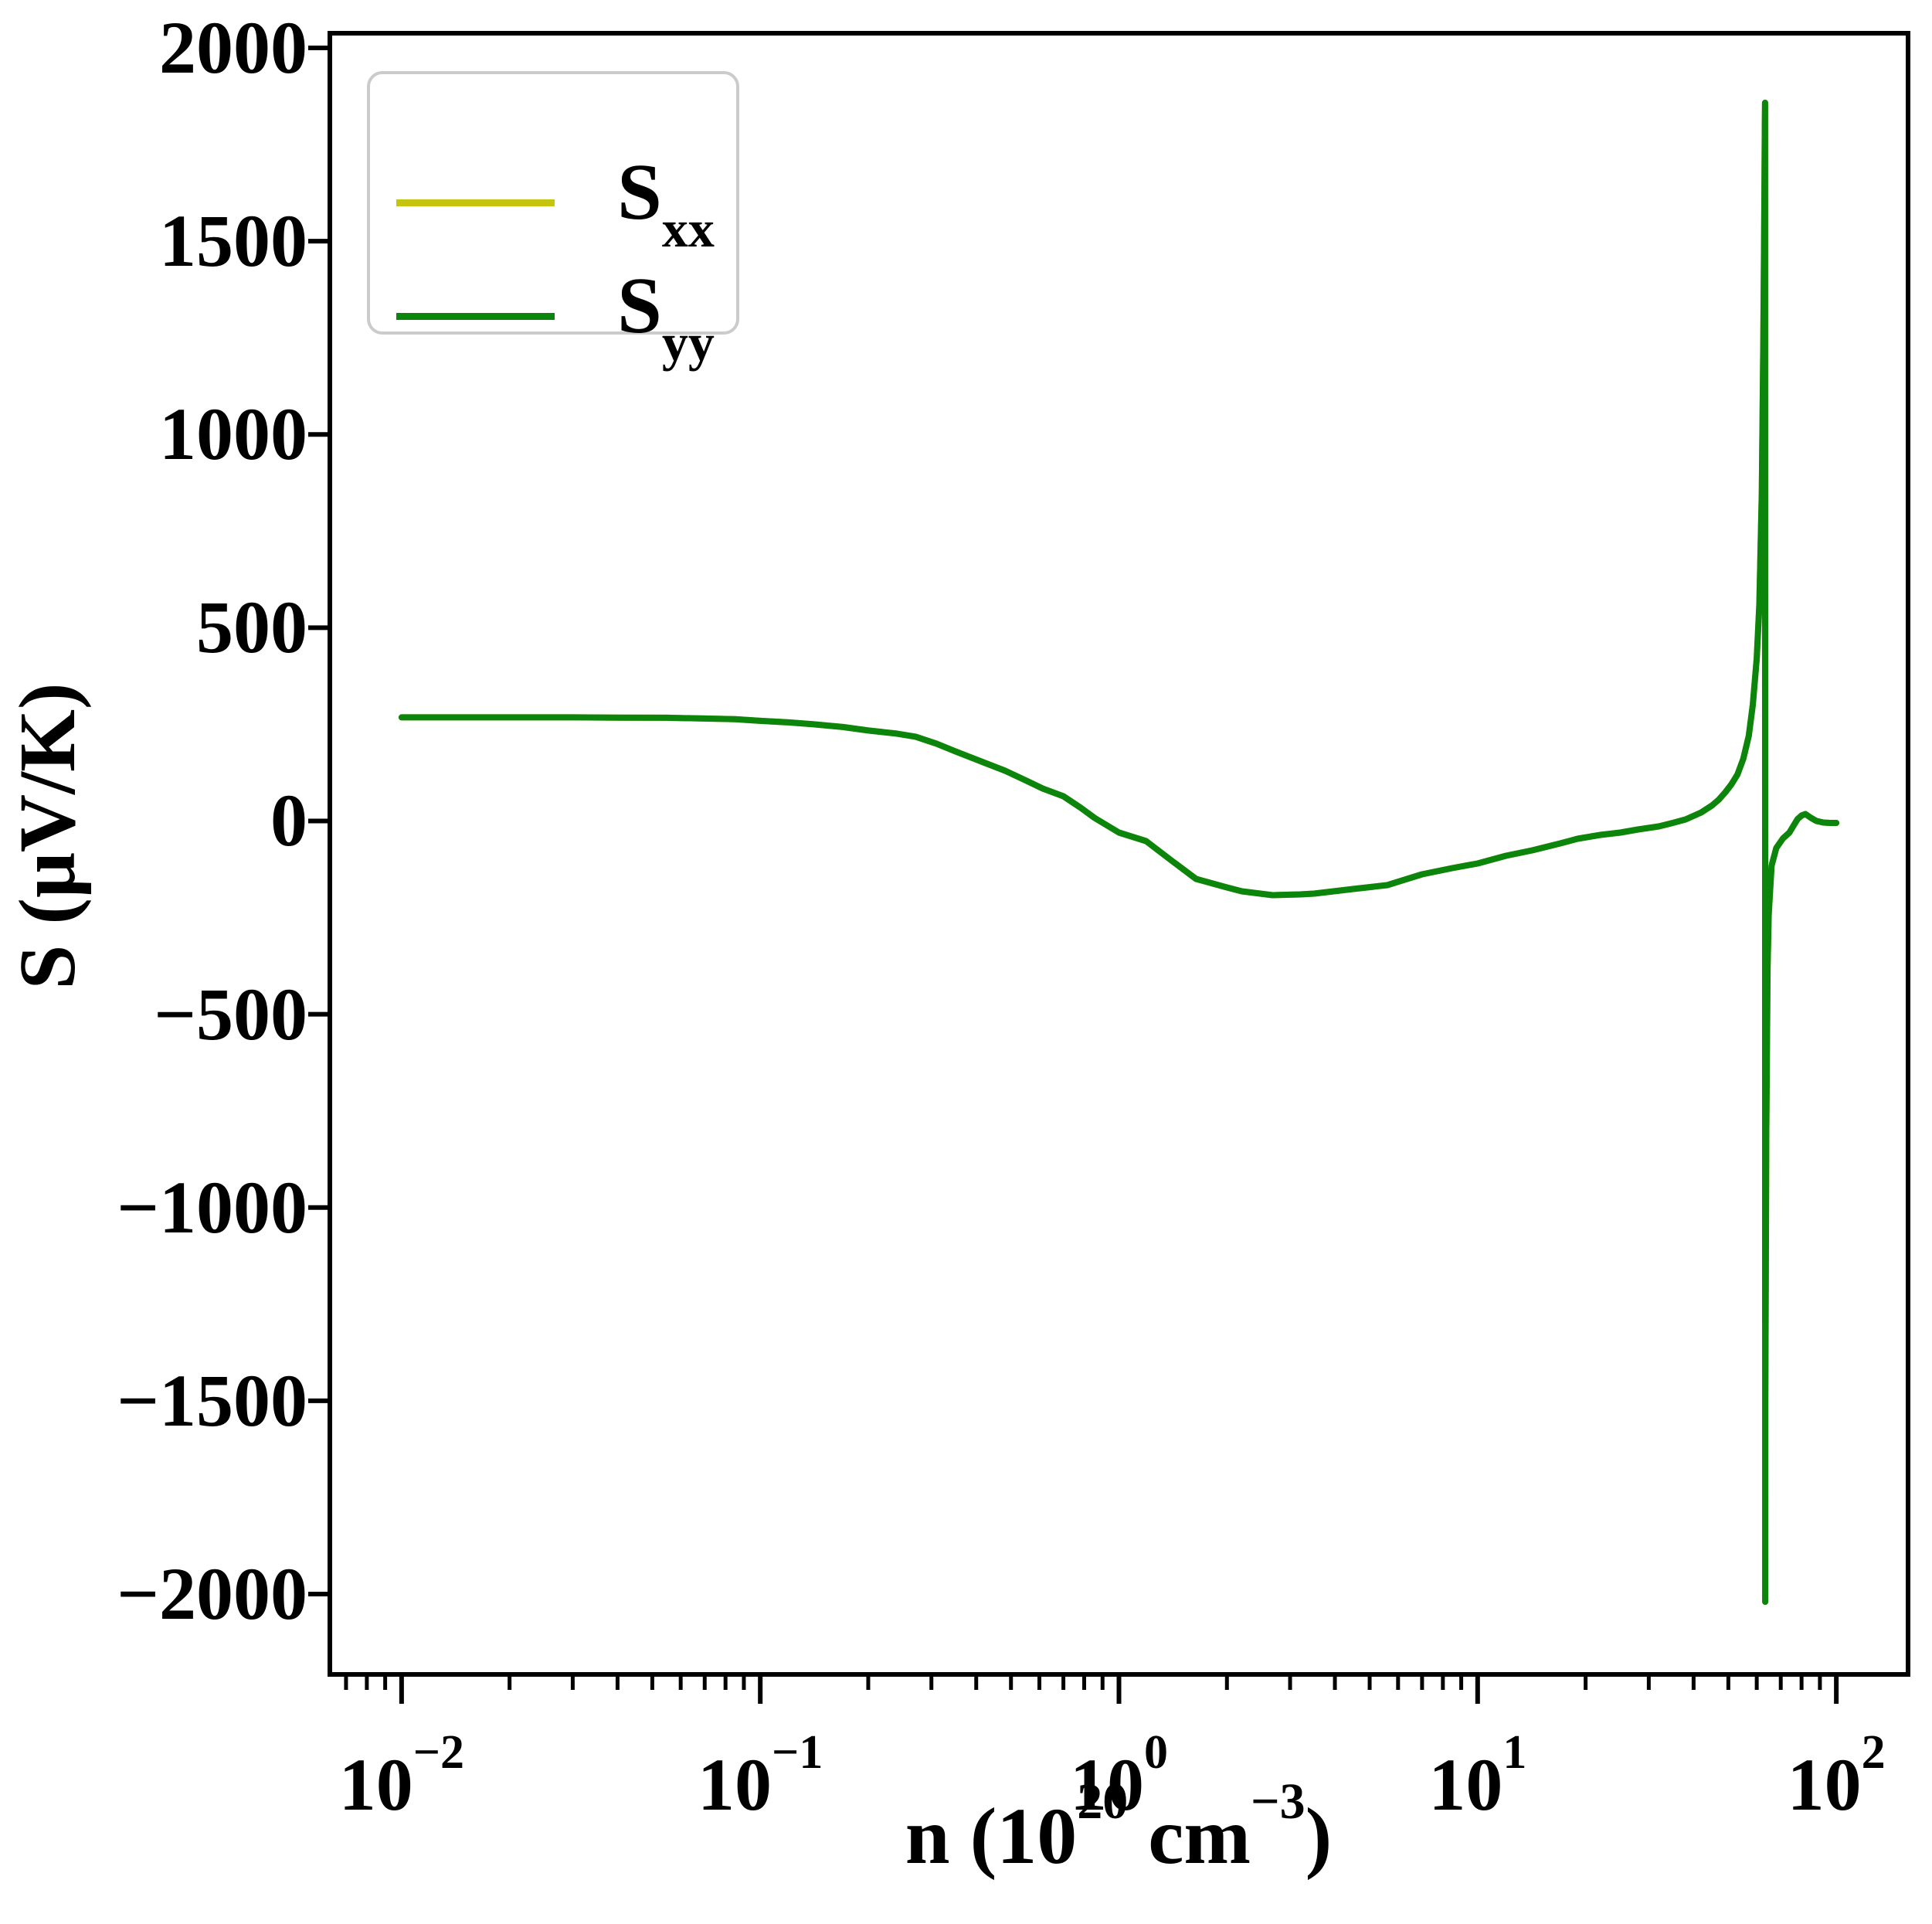 The height and width of the screenshot is (1924, 1932). I want to click on legend-line-sxx, so click(476, 202).